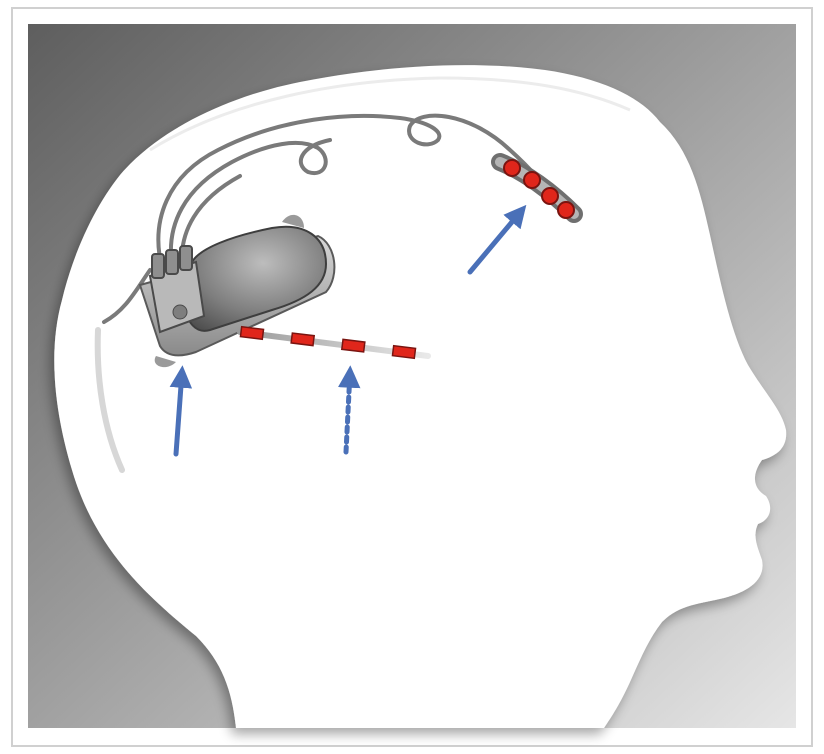  Describe the element at coordinates (293, 221) in the screenshot. I see `device-tab-top` at that location.